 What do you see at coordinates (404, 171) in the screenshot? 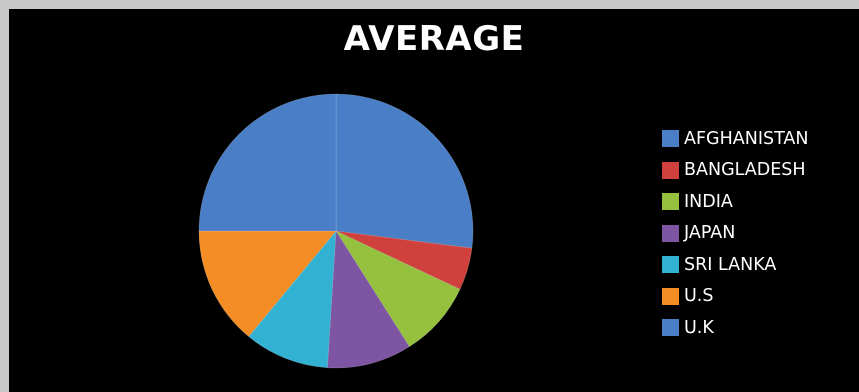
I see `pie-slice-afghanistan` at bounding box center [404, 171].